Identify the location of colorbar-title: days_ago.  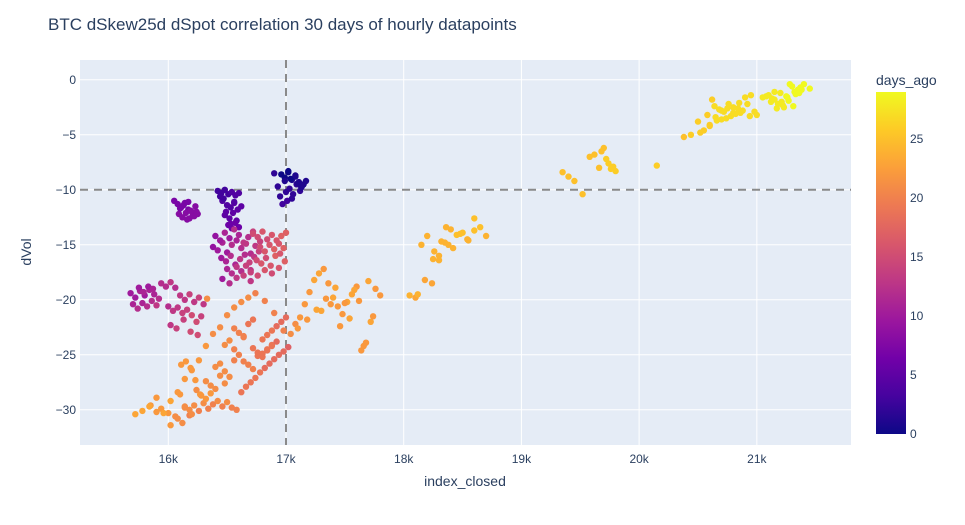
(906, 80).